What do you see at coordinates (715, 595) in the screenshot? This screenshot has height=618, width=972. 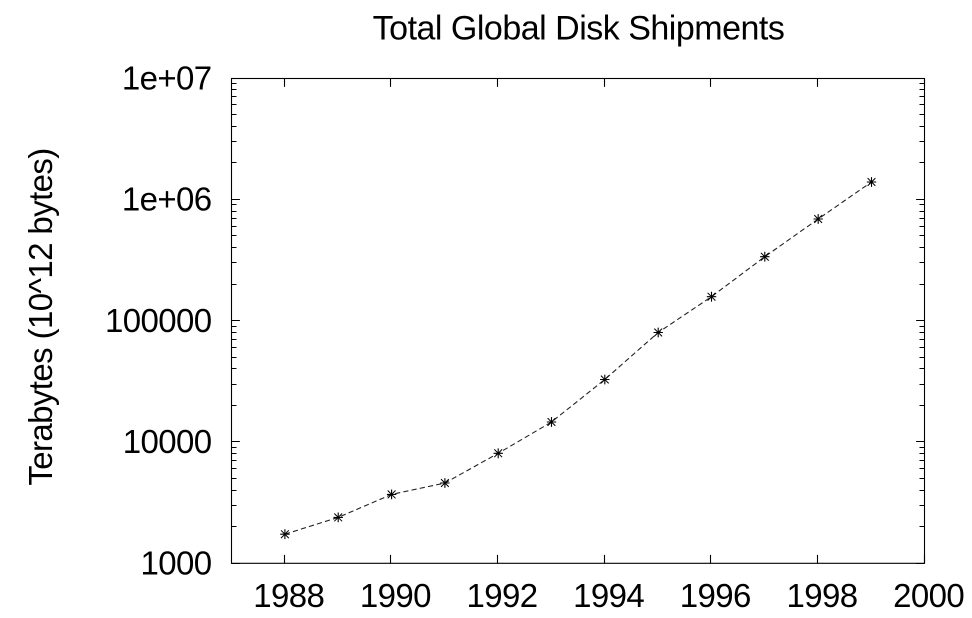 I see `svg-text: 1996` at bounding box center [715, 595].